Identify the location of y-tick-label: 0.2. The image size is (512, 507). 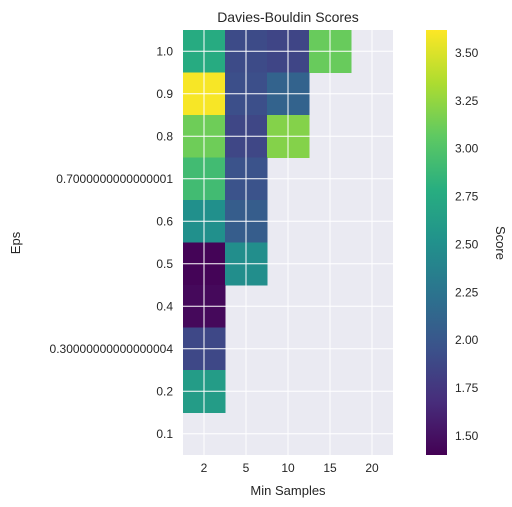
(164, 391).